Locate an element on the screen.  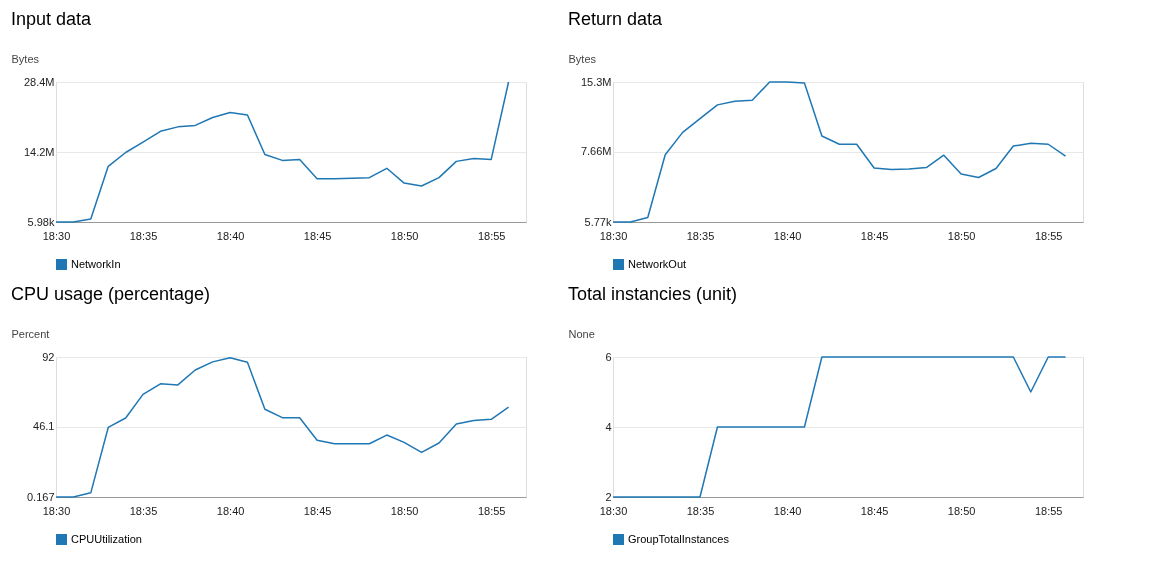
y-tick-label: 7.66M is located at coordinates (596, 151).